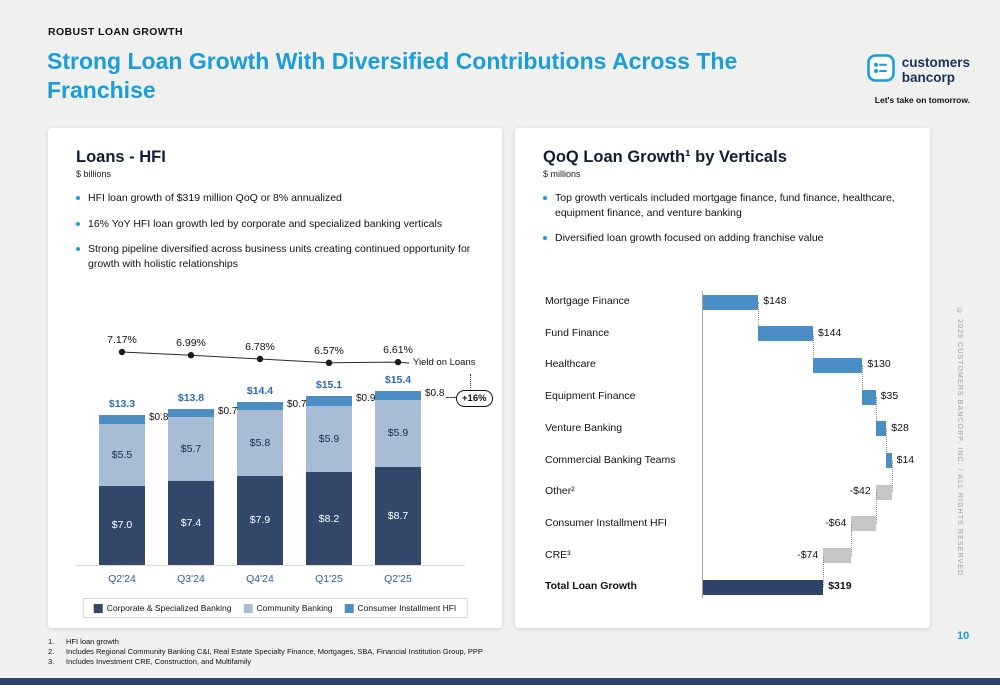 The image size is (1000, 685). Describe the element at coordinates (260, 442) in the screenshot. I see `segment-value-label: $5.8` at that location.